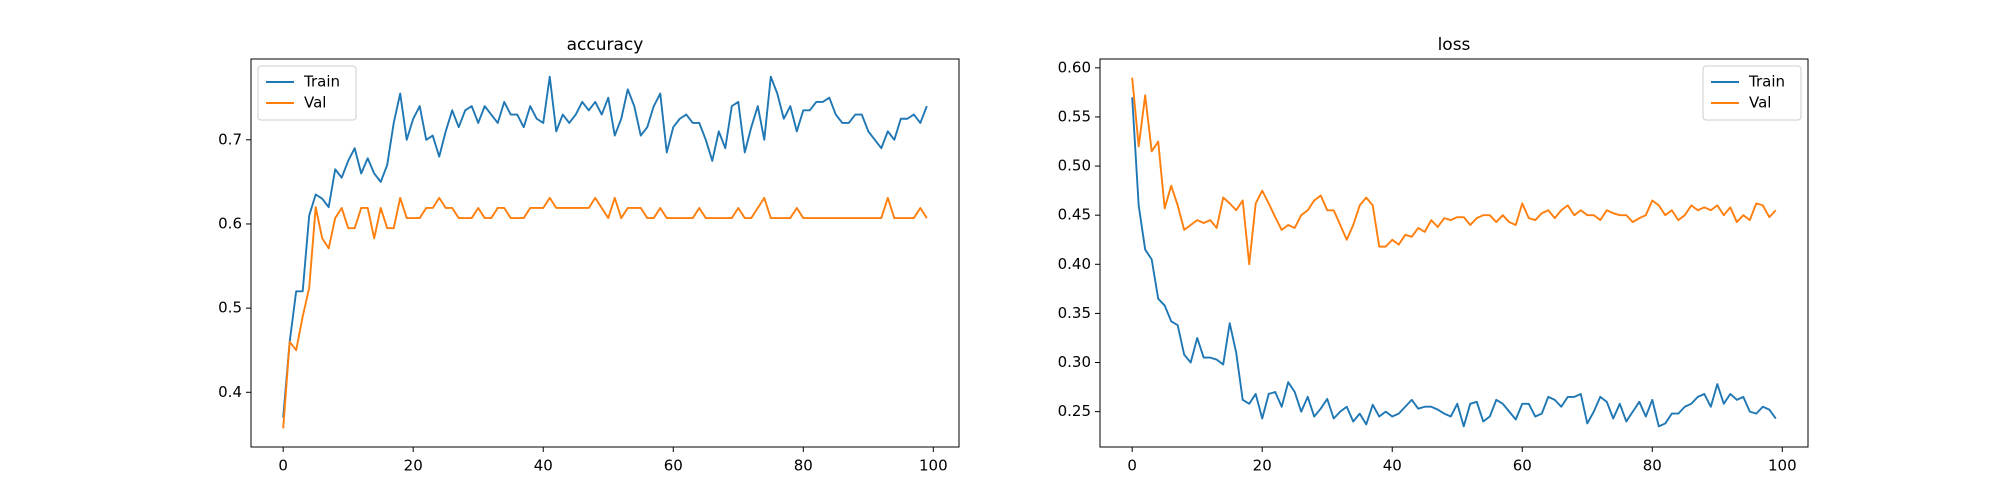  Describe the element at coordinates (1454, 171) in the screenshot. I see `series-line` at that location.